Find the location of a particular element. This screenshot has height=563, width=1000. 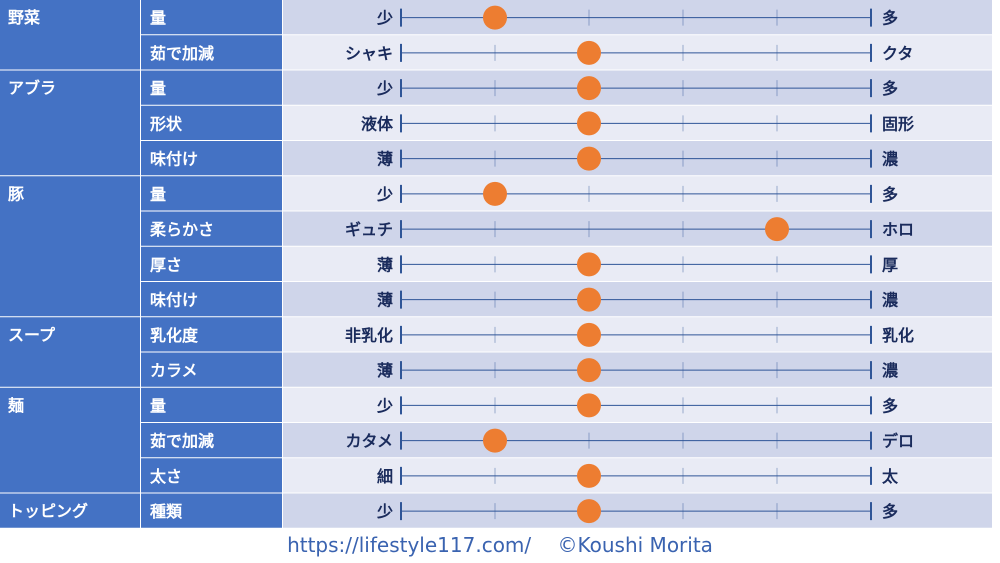

footer-url: https://lifestyle117.com/ is located at coordinates (409, 545).